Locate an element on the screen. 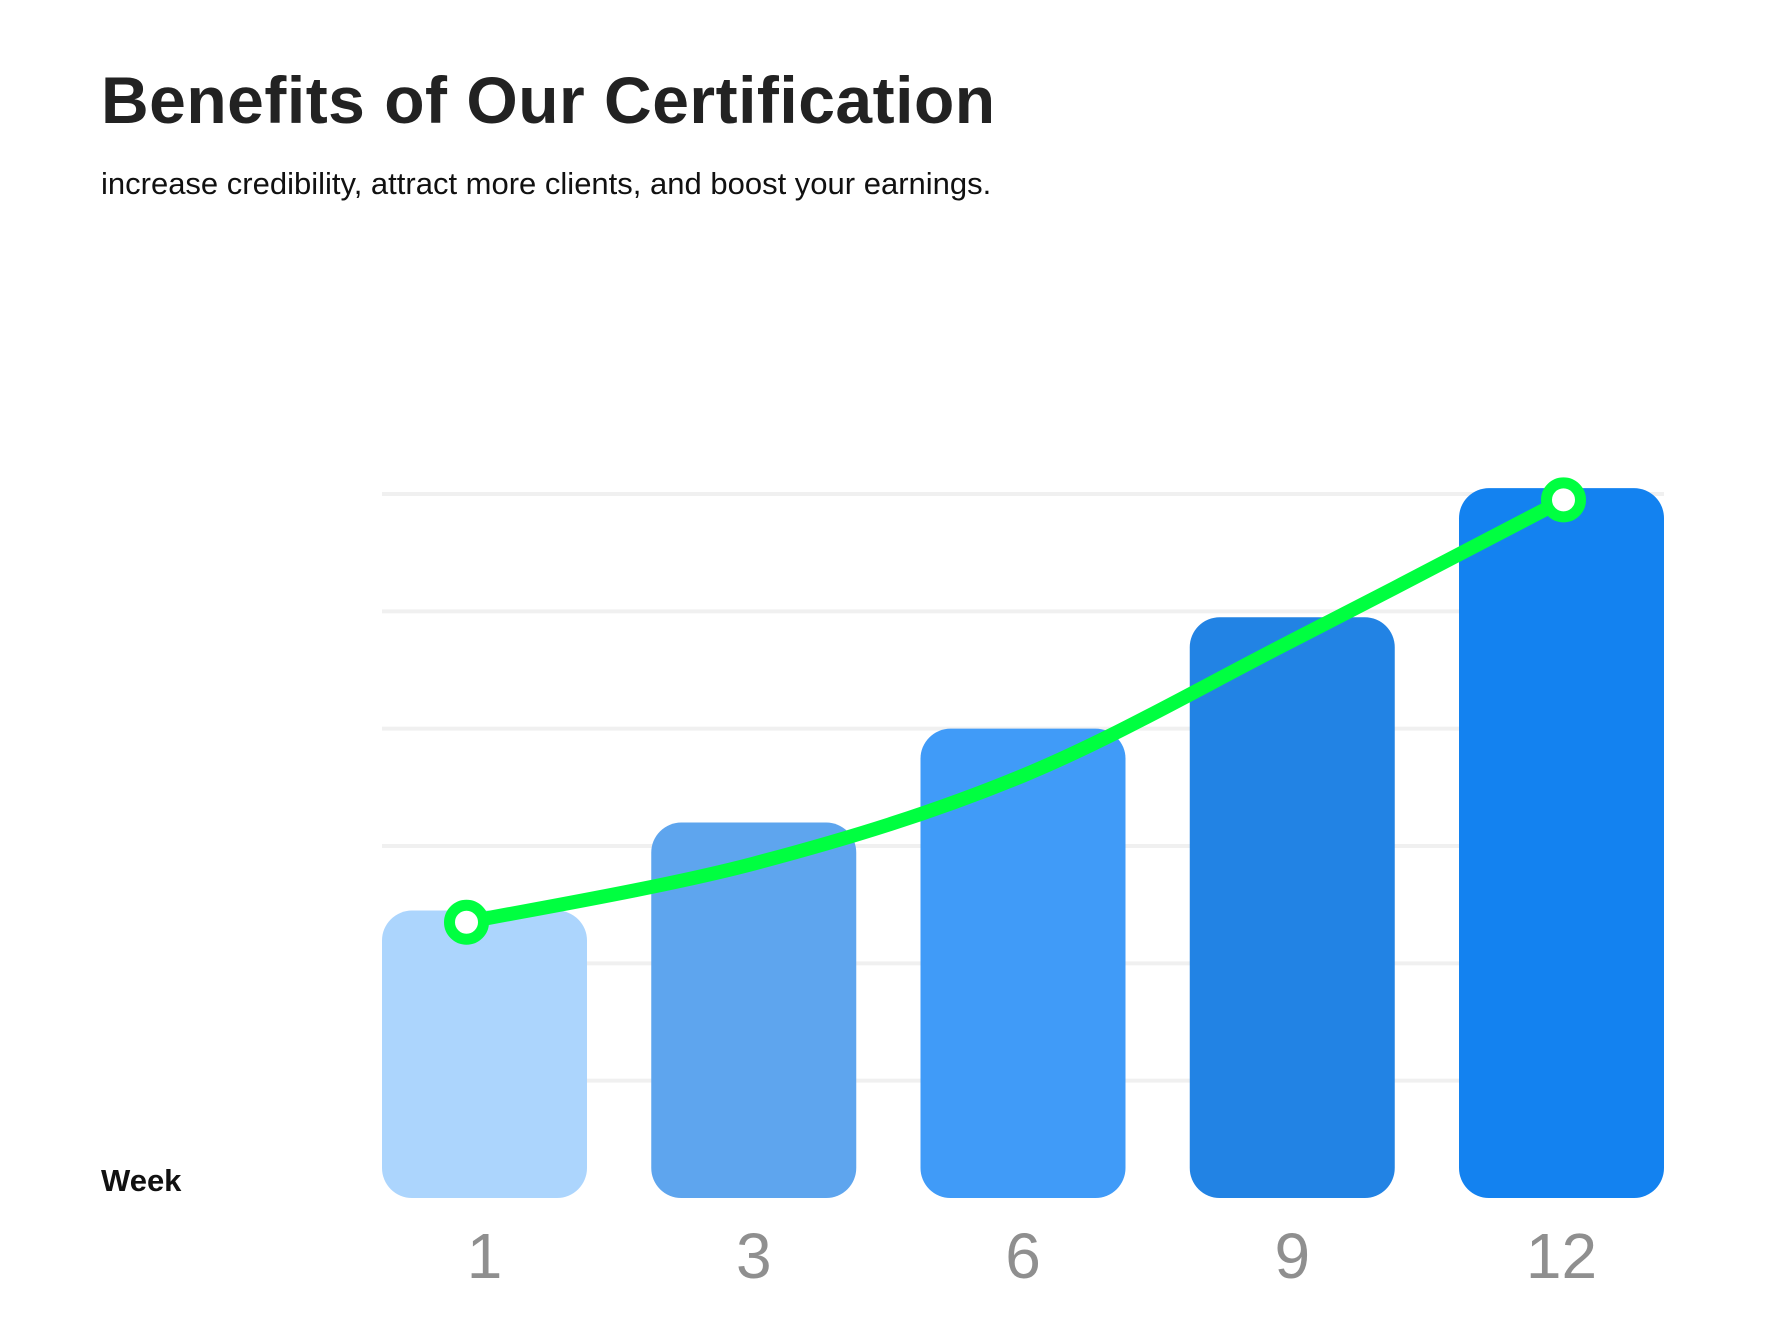 The width and height of the screenshot is (1780, 1341). x-axis-label: Week is located at coordinates (141, 1180).